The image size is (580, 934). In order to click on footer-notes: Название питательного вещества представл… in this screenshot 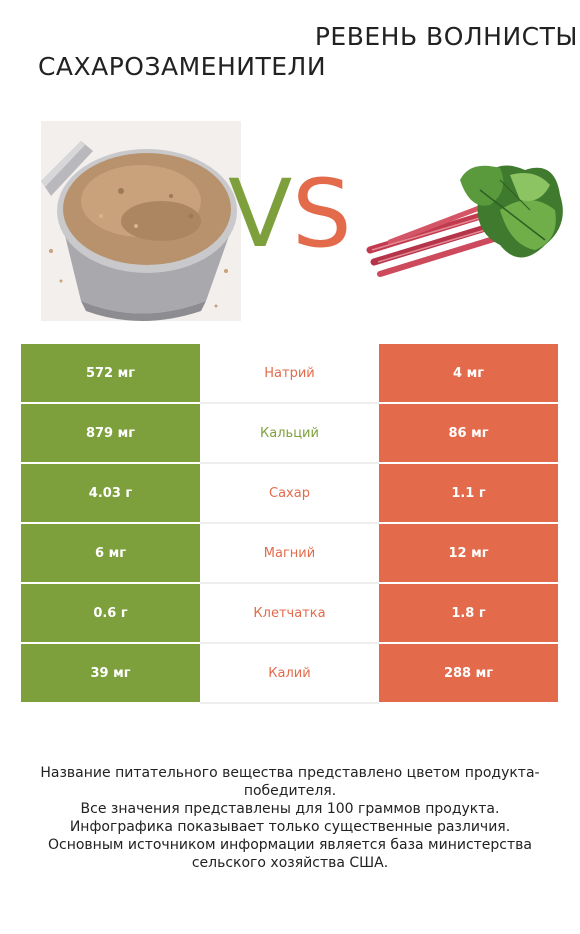, I will do `click(290, 818)`.